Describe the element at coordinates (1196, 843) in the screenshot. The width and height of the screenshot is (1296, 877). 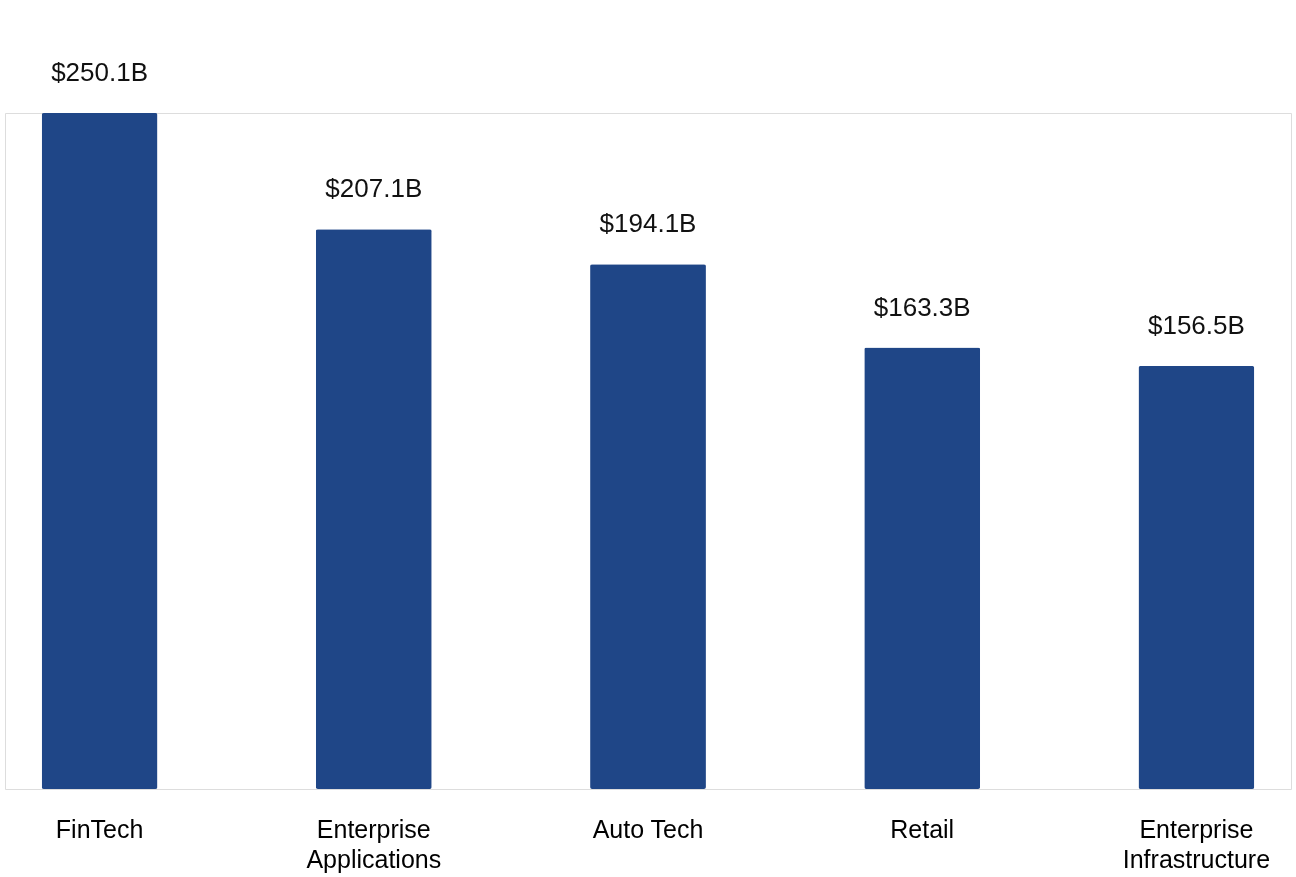
I see `x-tick-label: Enterprise Infrastructure` at that location.